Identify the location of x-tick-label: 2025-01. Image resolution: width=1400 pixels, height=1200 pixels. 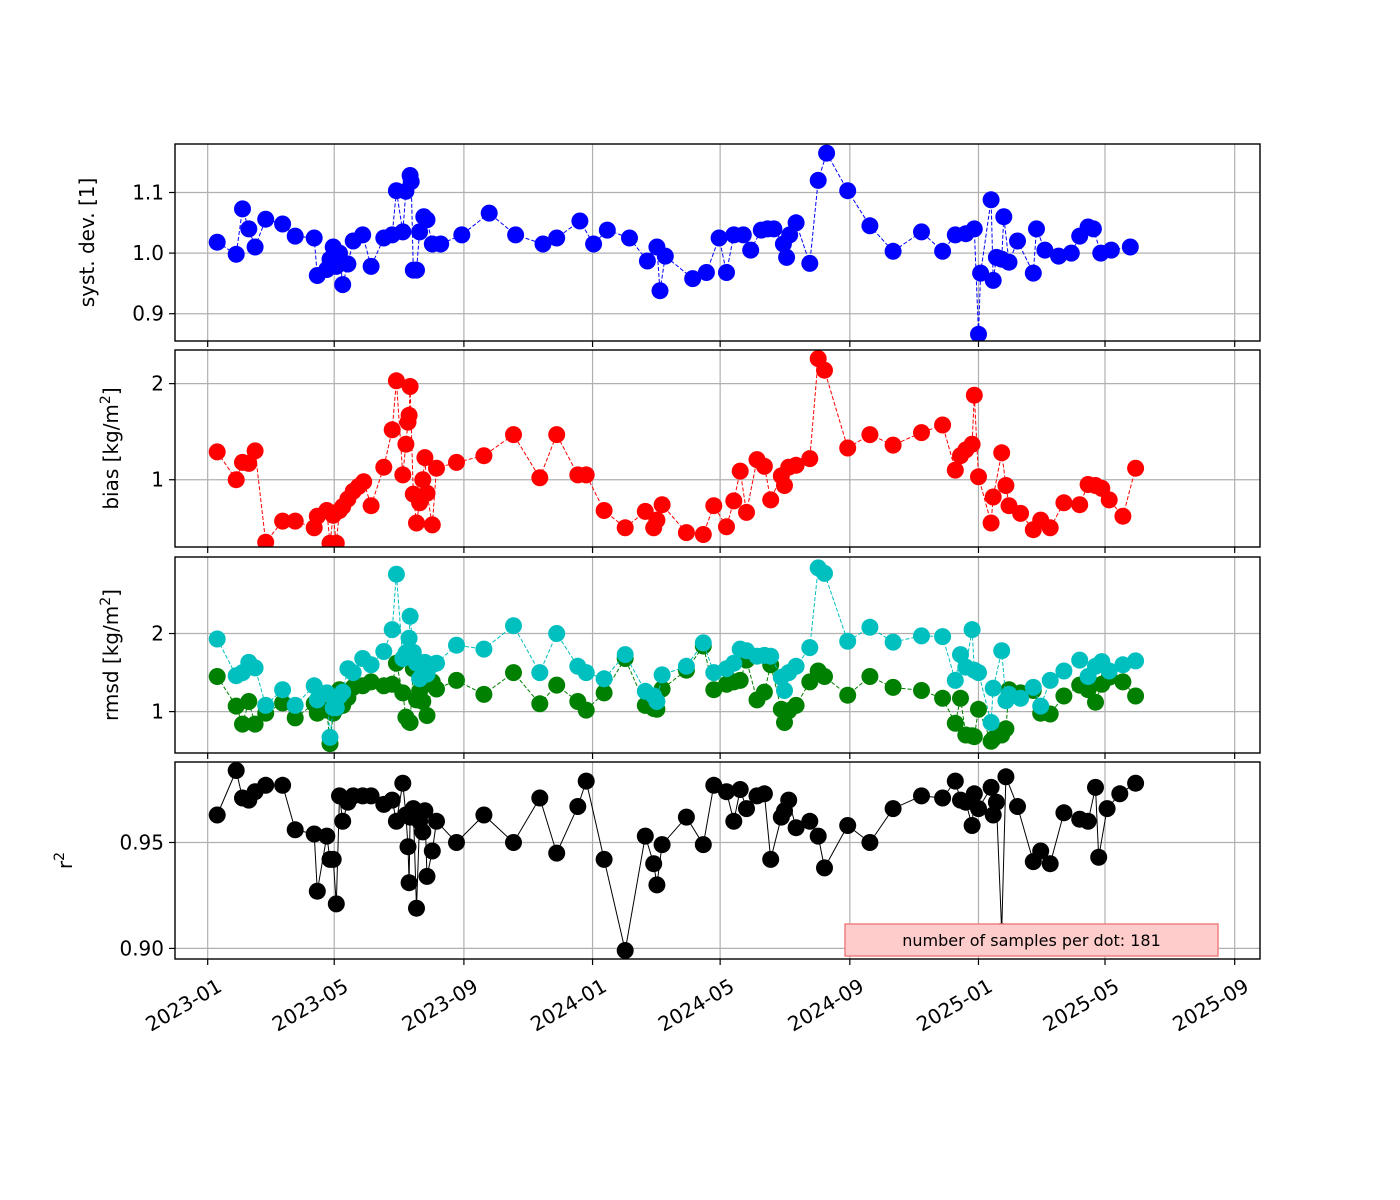
(954, 1005).